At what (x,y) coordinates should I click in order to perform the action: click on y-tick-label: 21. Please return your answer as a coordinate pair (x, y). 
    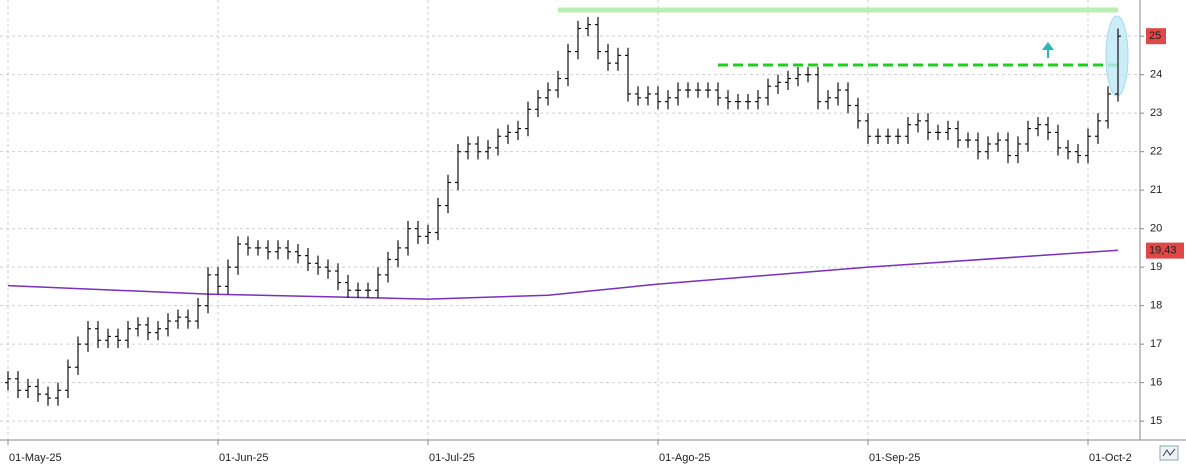
    Looking at the image, I should click on (1156, 190).